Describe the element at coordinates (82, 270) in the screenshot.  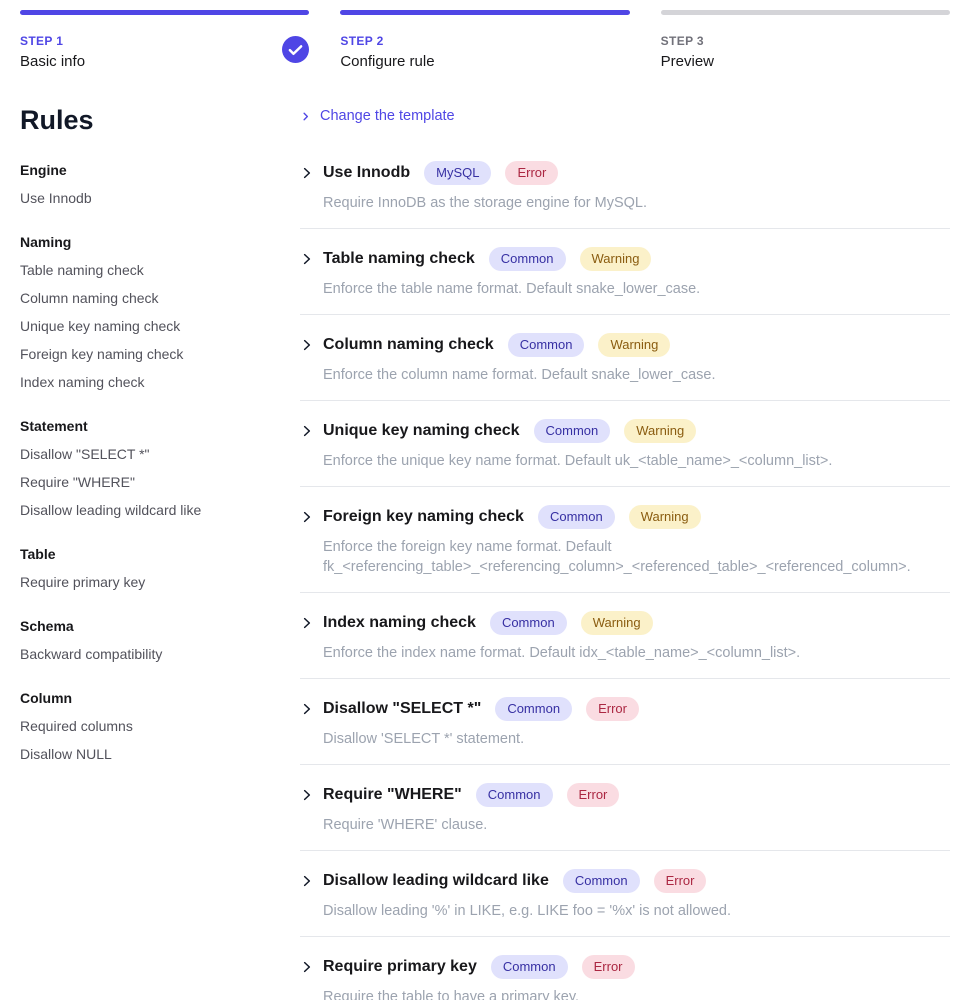
I see `sidebar-rule-link: Table naming check` at that location.